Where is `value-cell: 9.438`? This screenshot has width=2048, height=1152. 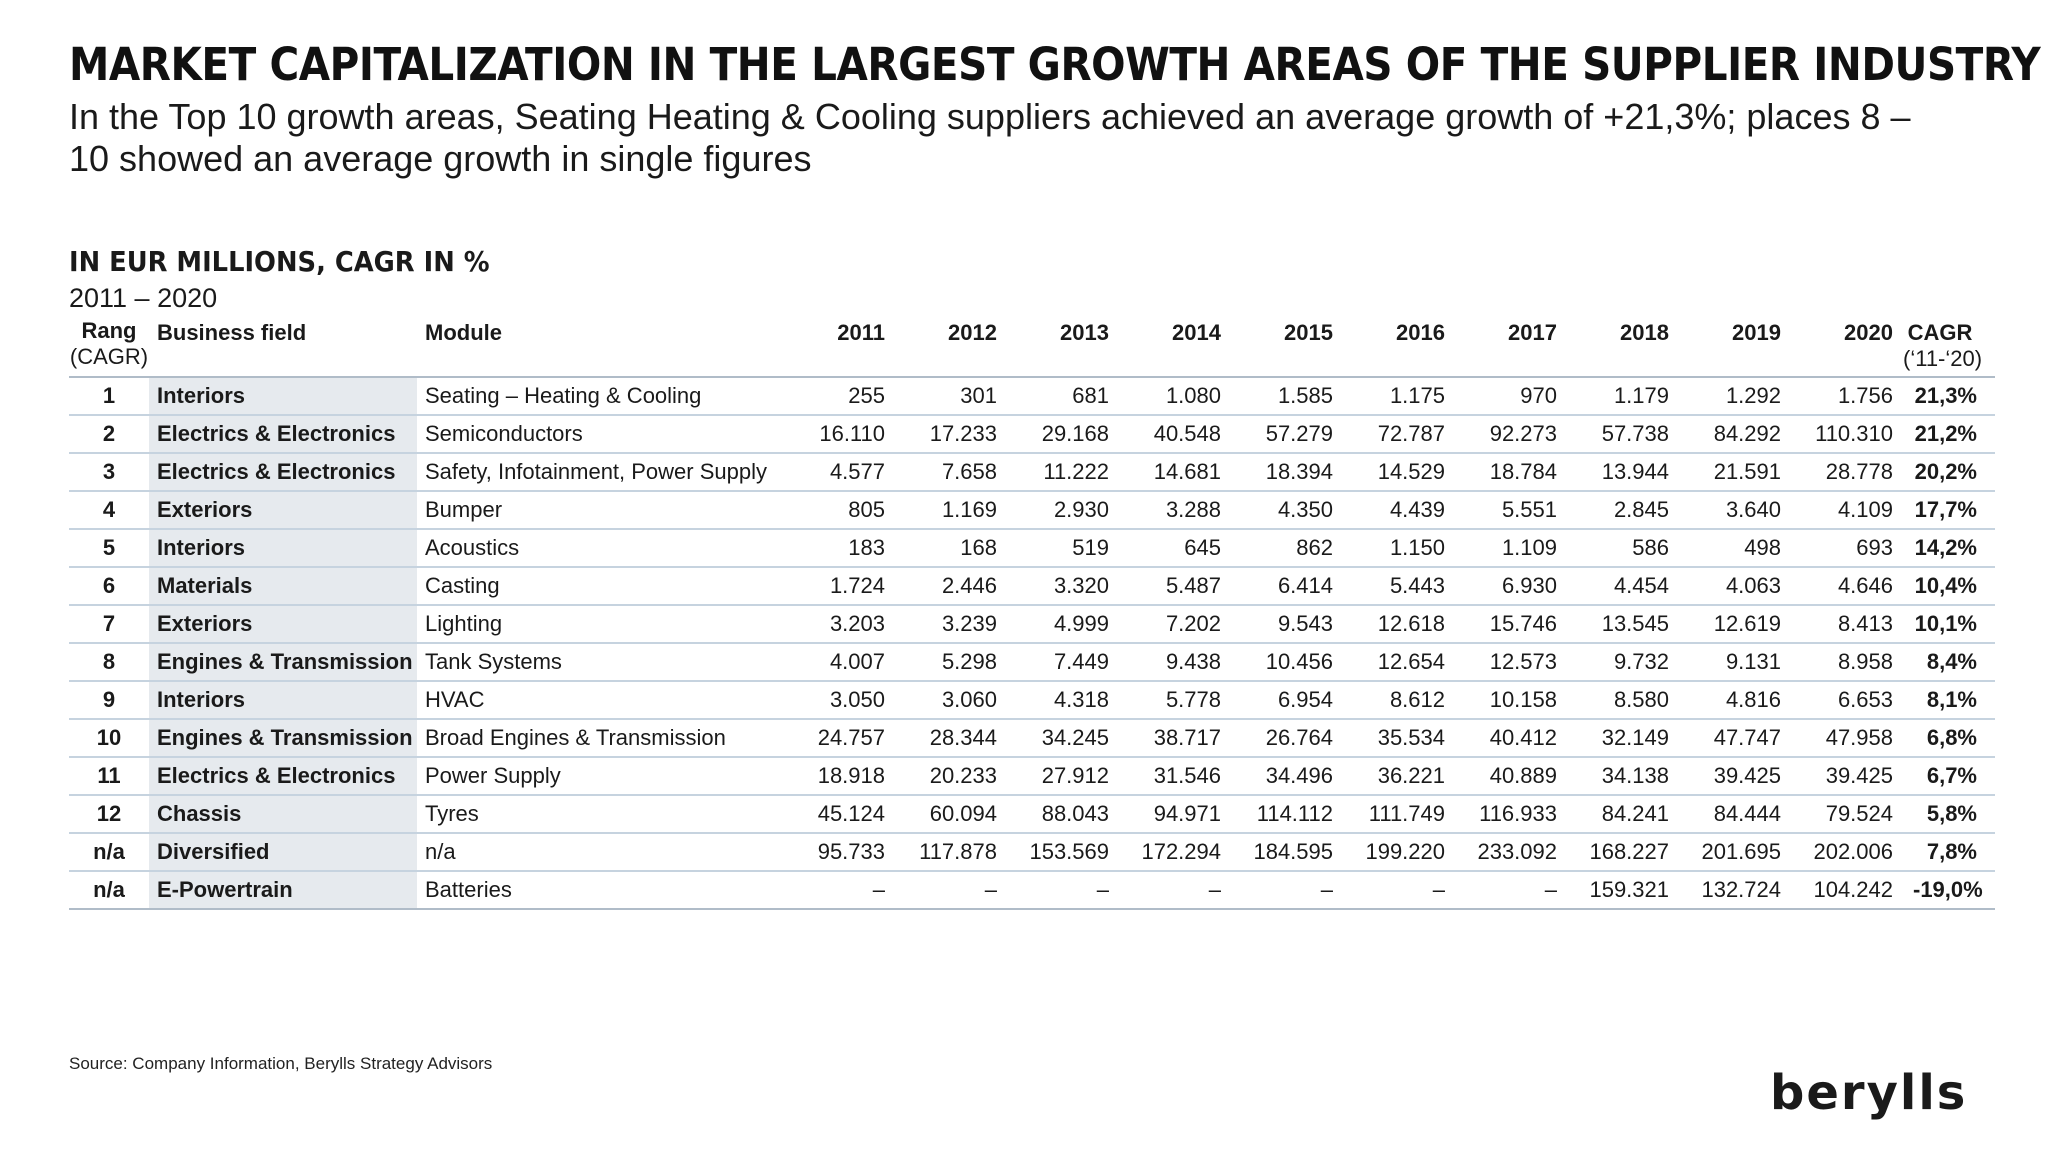
value-cell: 9.438 is located at coordinates (1175, 662).